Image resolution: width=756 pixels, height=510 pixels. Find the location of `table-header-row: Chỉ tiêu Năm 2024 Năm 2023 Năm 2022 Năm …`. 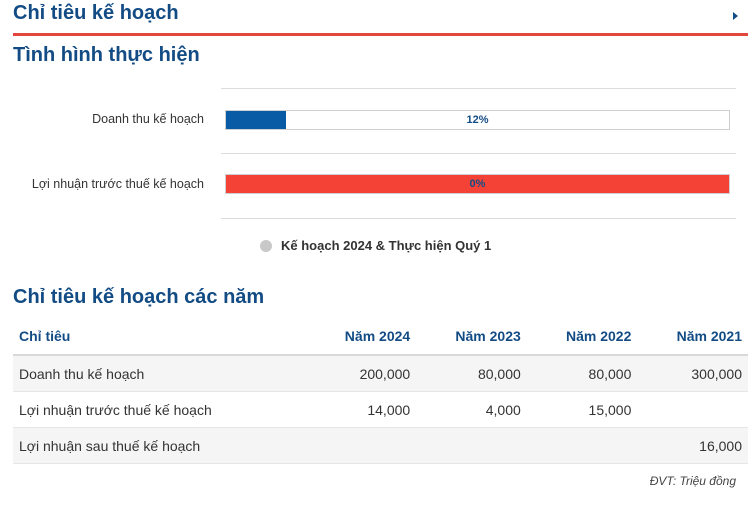

table-header-row: Chỉ tiêu Năm 2024 Năm 2023 Năm 2022 Năm … is located at coordinates (380, 337).